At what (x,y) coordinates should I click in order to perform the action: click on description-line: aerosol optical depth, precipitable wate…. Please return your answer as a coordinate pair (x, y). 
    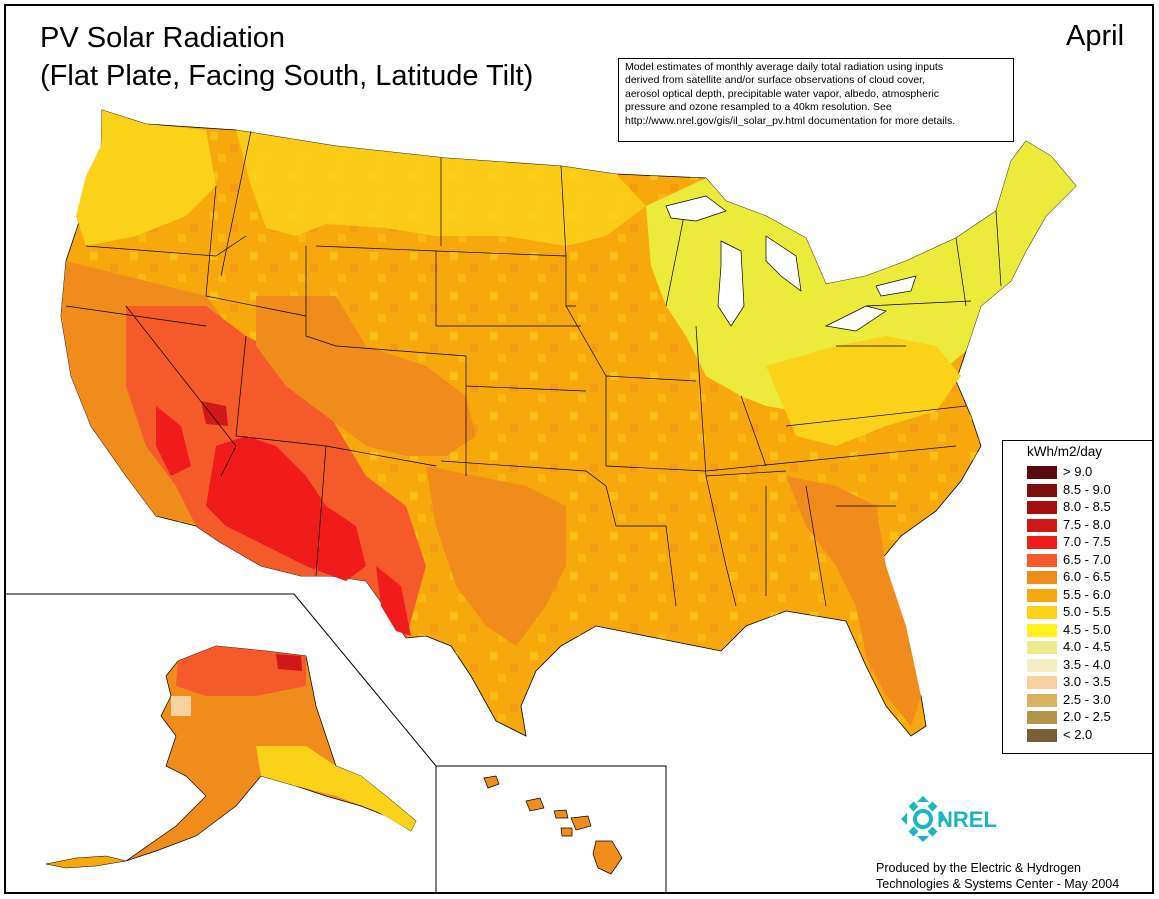
    Looking at the image, I should click on (782, 93).